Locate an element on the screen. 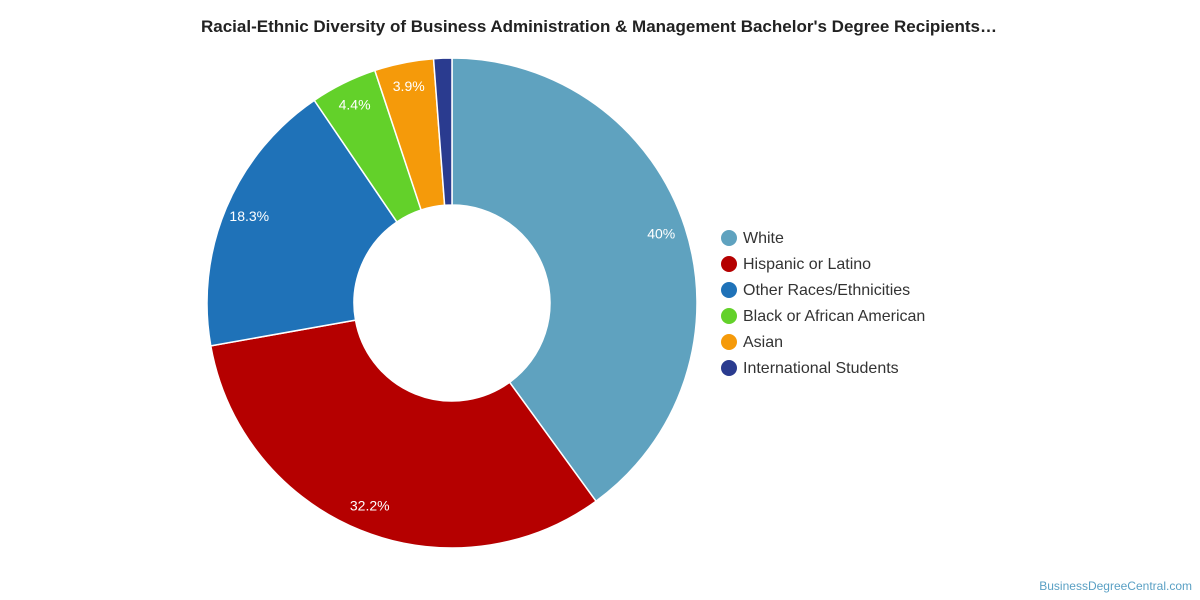 This screenshot has height=600, width=1200. slice-international-students is located at coordinates (442, 132).